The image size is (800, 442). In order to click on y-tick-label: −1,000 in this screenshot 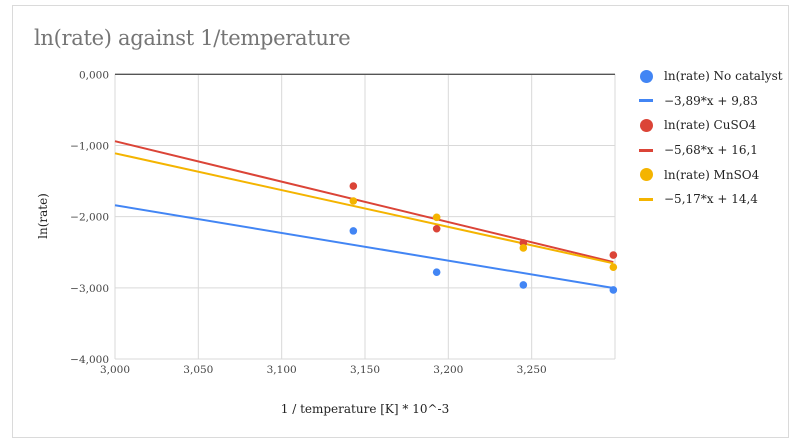, I will do `click(89, 146)`.